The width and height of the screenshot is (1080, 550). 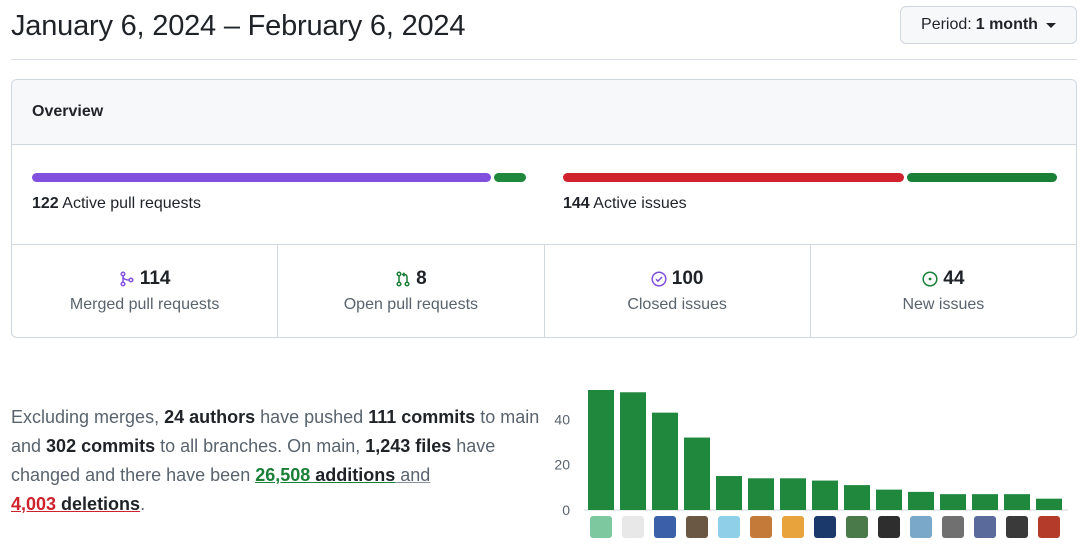 What do you see at coordinates (260, 446) in the screenshot?
I see `summary-text: to all branches. On main,` at bounding box center [260, 446].